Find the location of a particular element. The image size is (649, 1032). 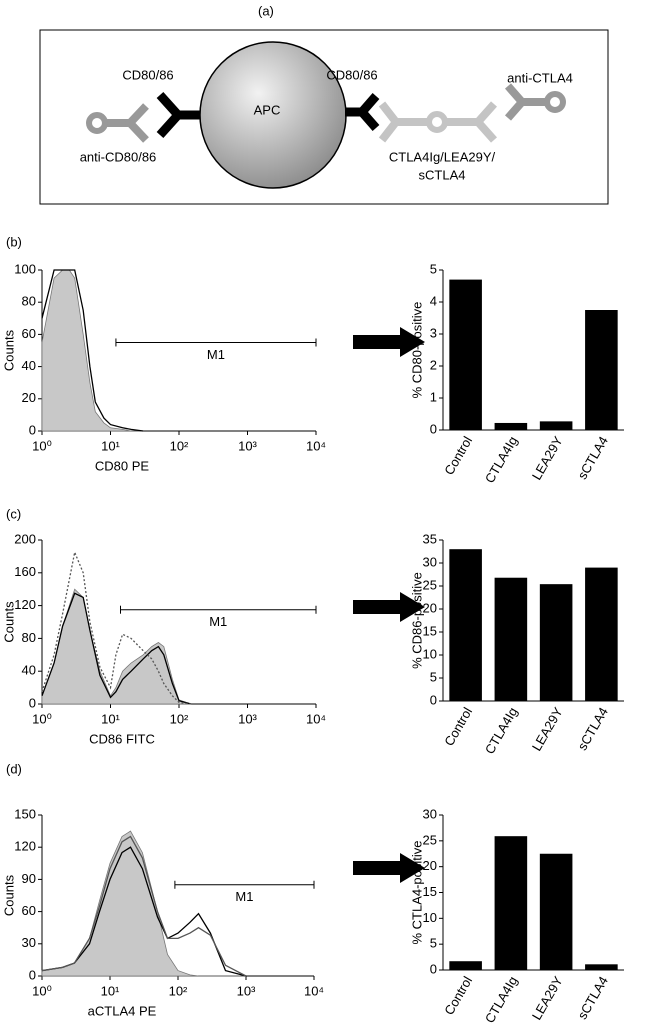

y-tick-label: 100 is located at coordinates (25, 268).